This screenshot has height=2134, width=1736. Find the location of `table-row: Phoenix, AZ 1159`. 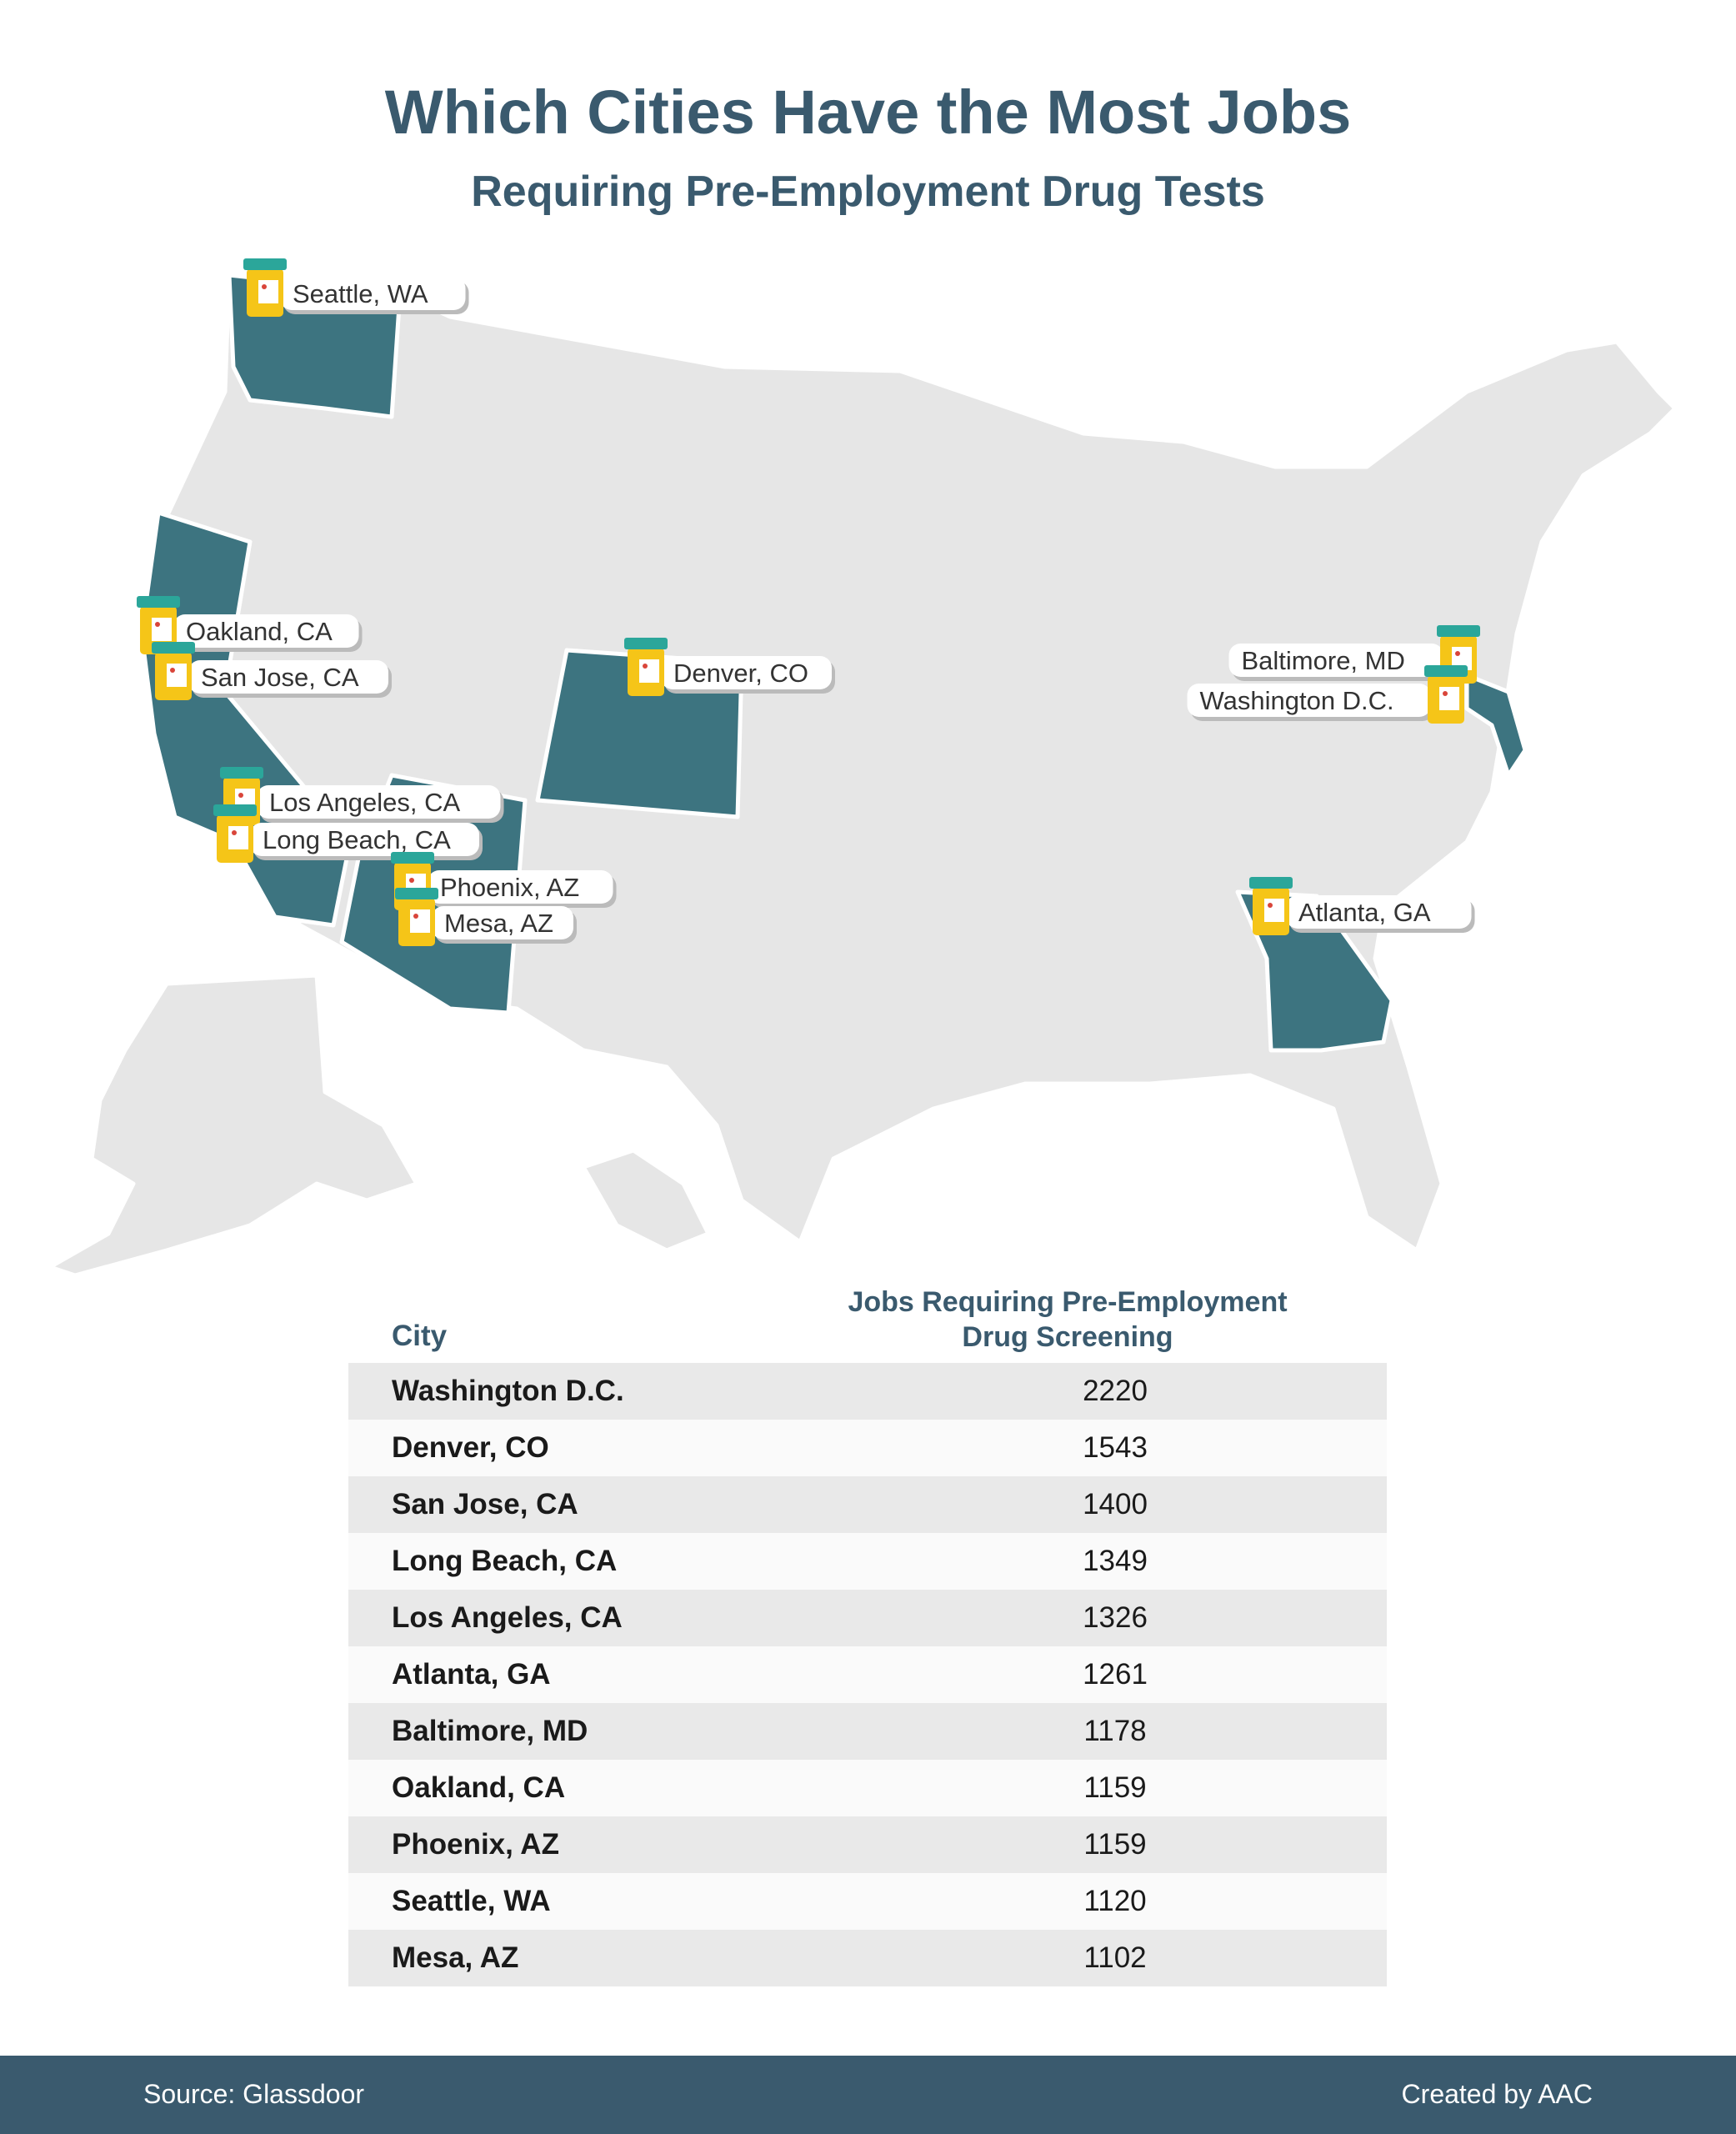

table-row: Phoenix, AZ 1159 is located at coordinates (868, 1844).